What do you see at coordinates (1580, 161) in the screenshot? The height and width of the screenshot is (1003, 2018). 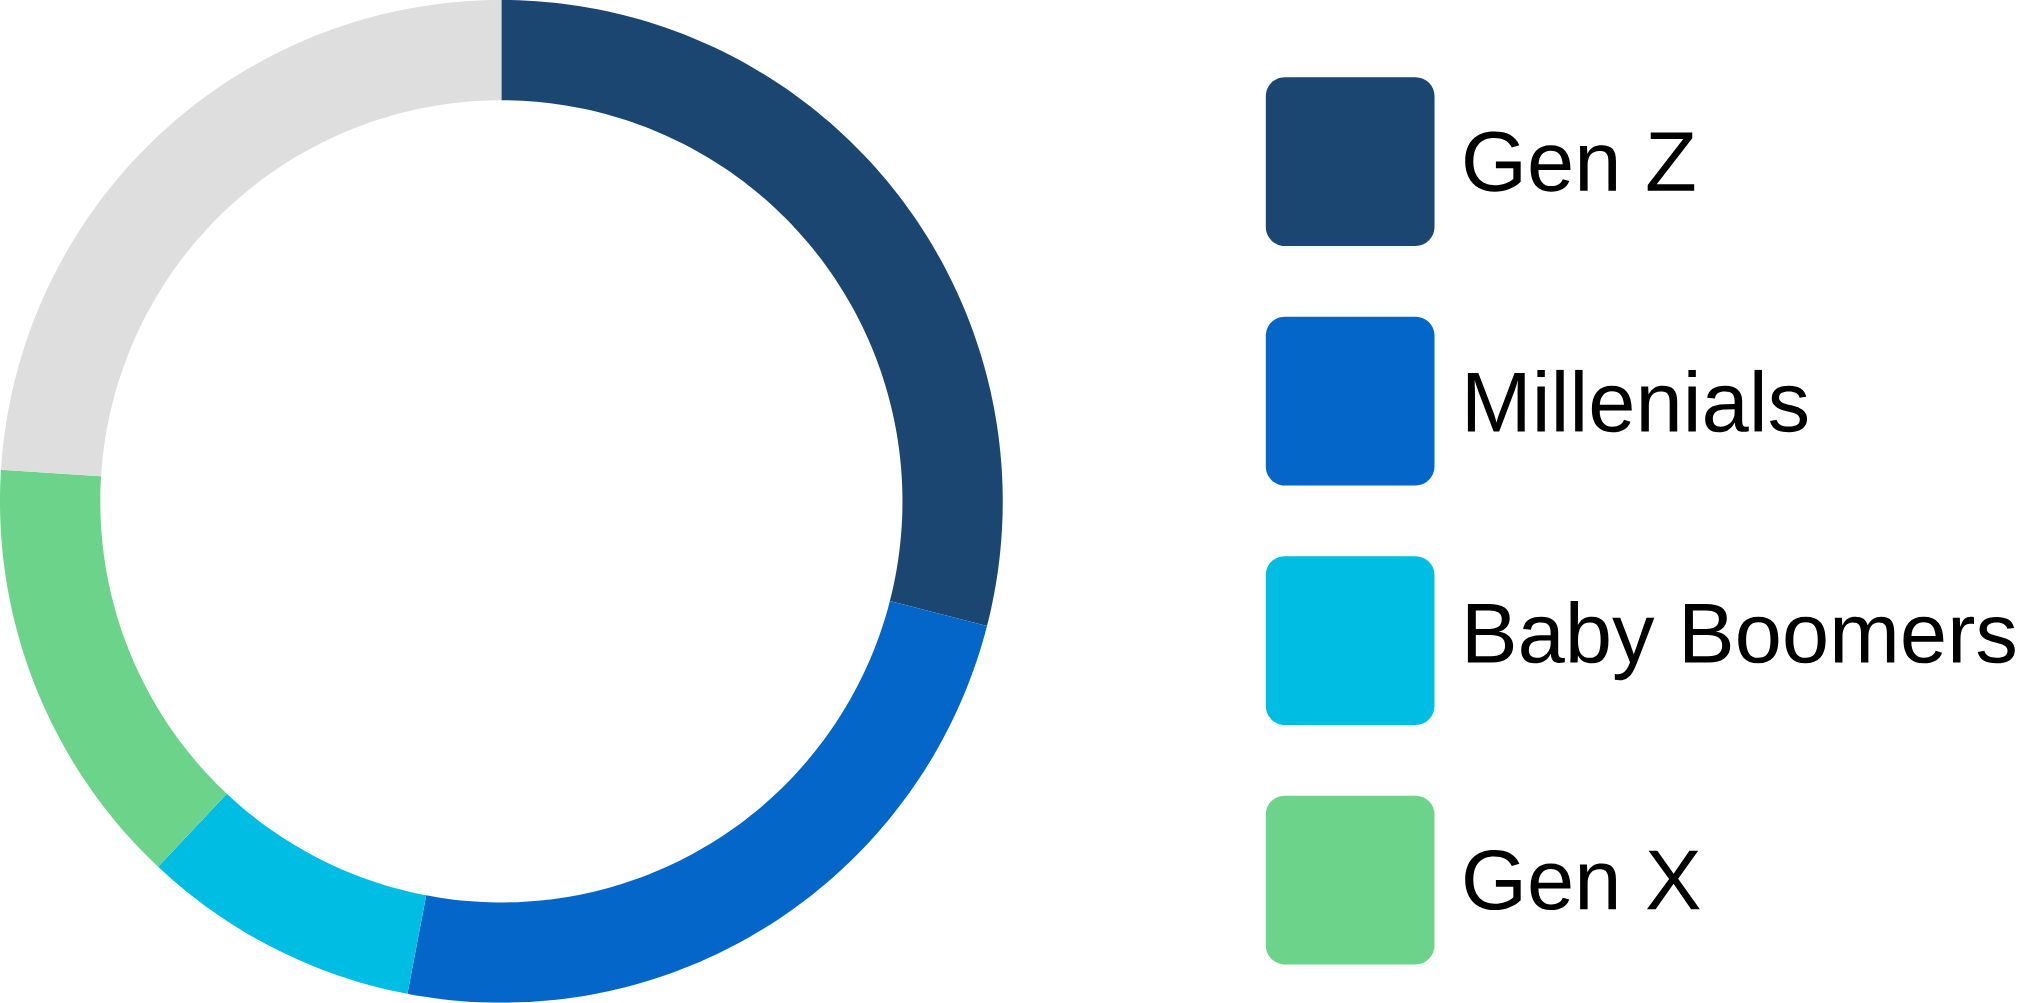 I see `legend-label: Gen Z` at bounding box center [1580, 161].